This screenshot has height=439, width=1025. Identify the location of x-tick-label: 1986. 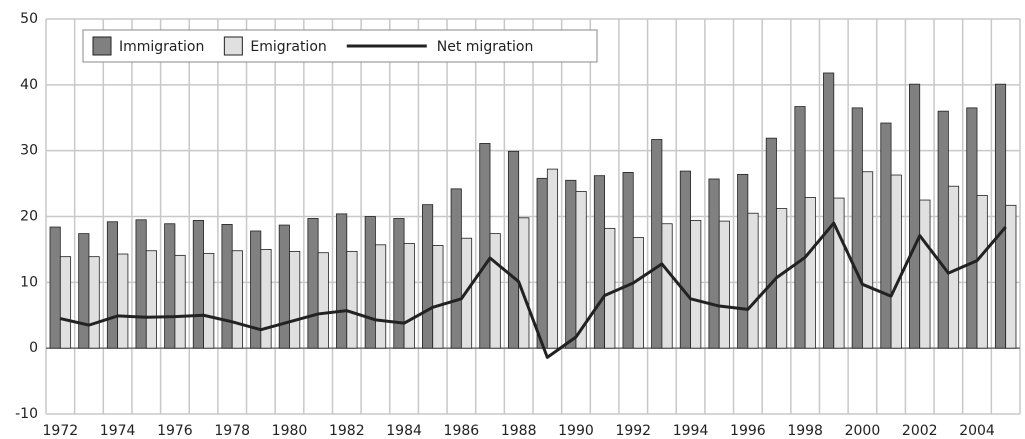
(462, 431).